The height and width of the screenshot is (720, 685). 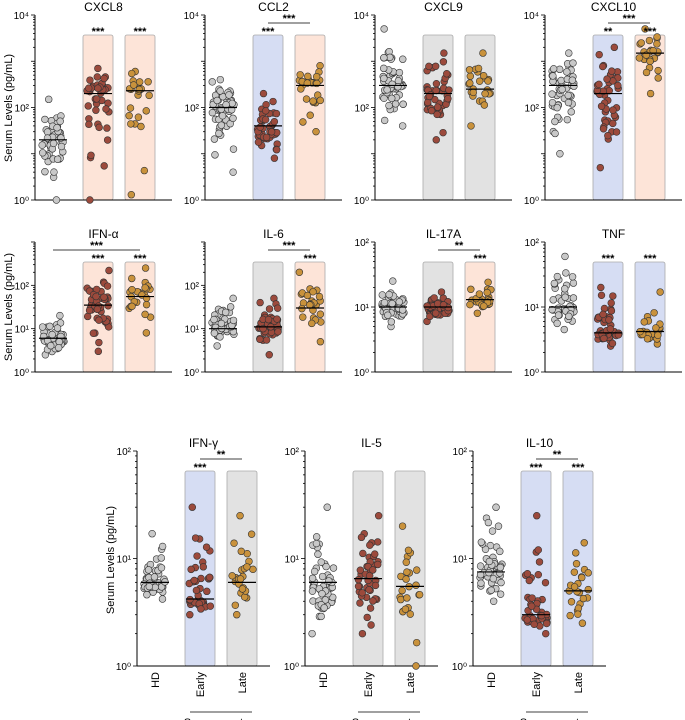 What do you see at coordinates (263, 303) in the screenshot?
I see `chart-panel-il-6: IL-6 10⁰ 10¹ 10² *** ***` at bounding box center [263, 303].